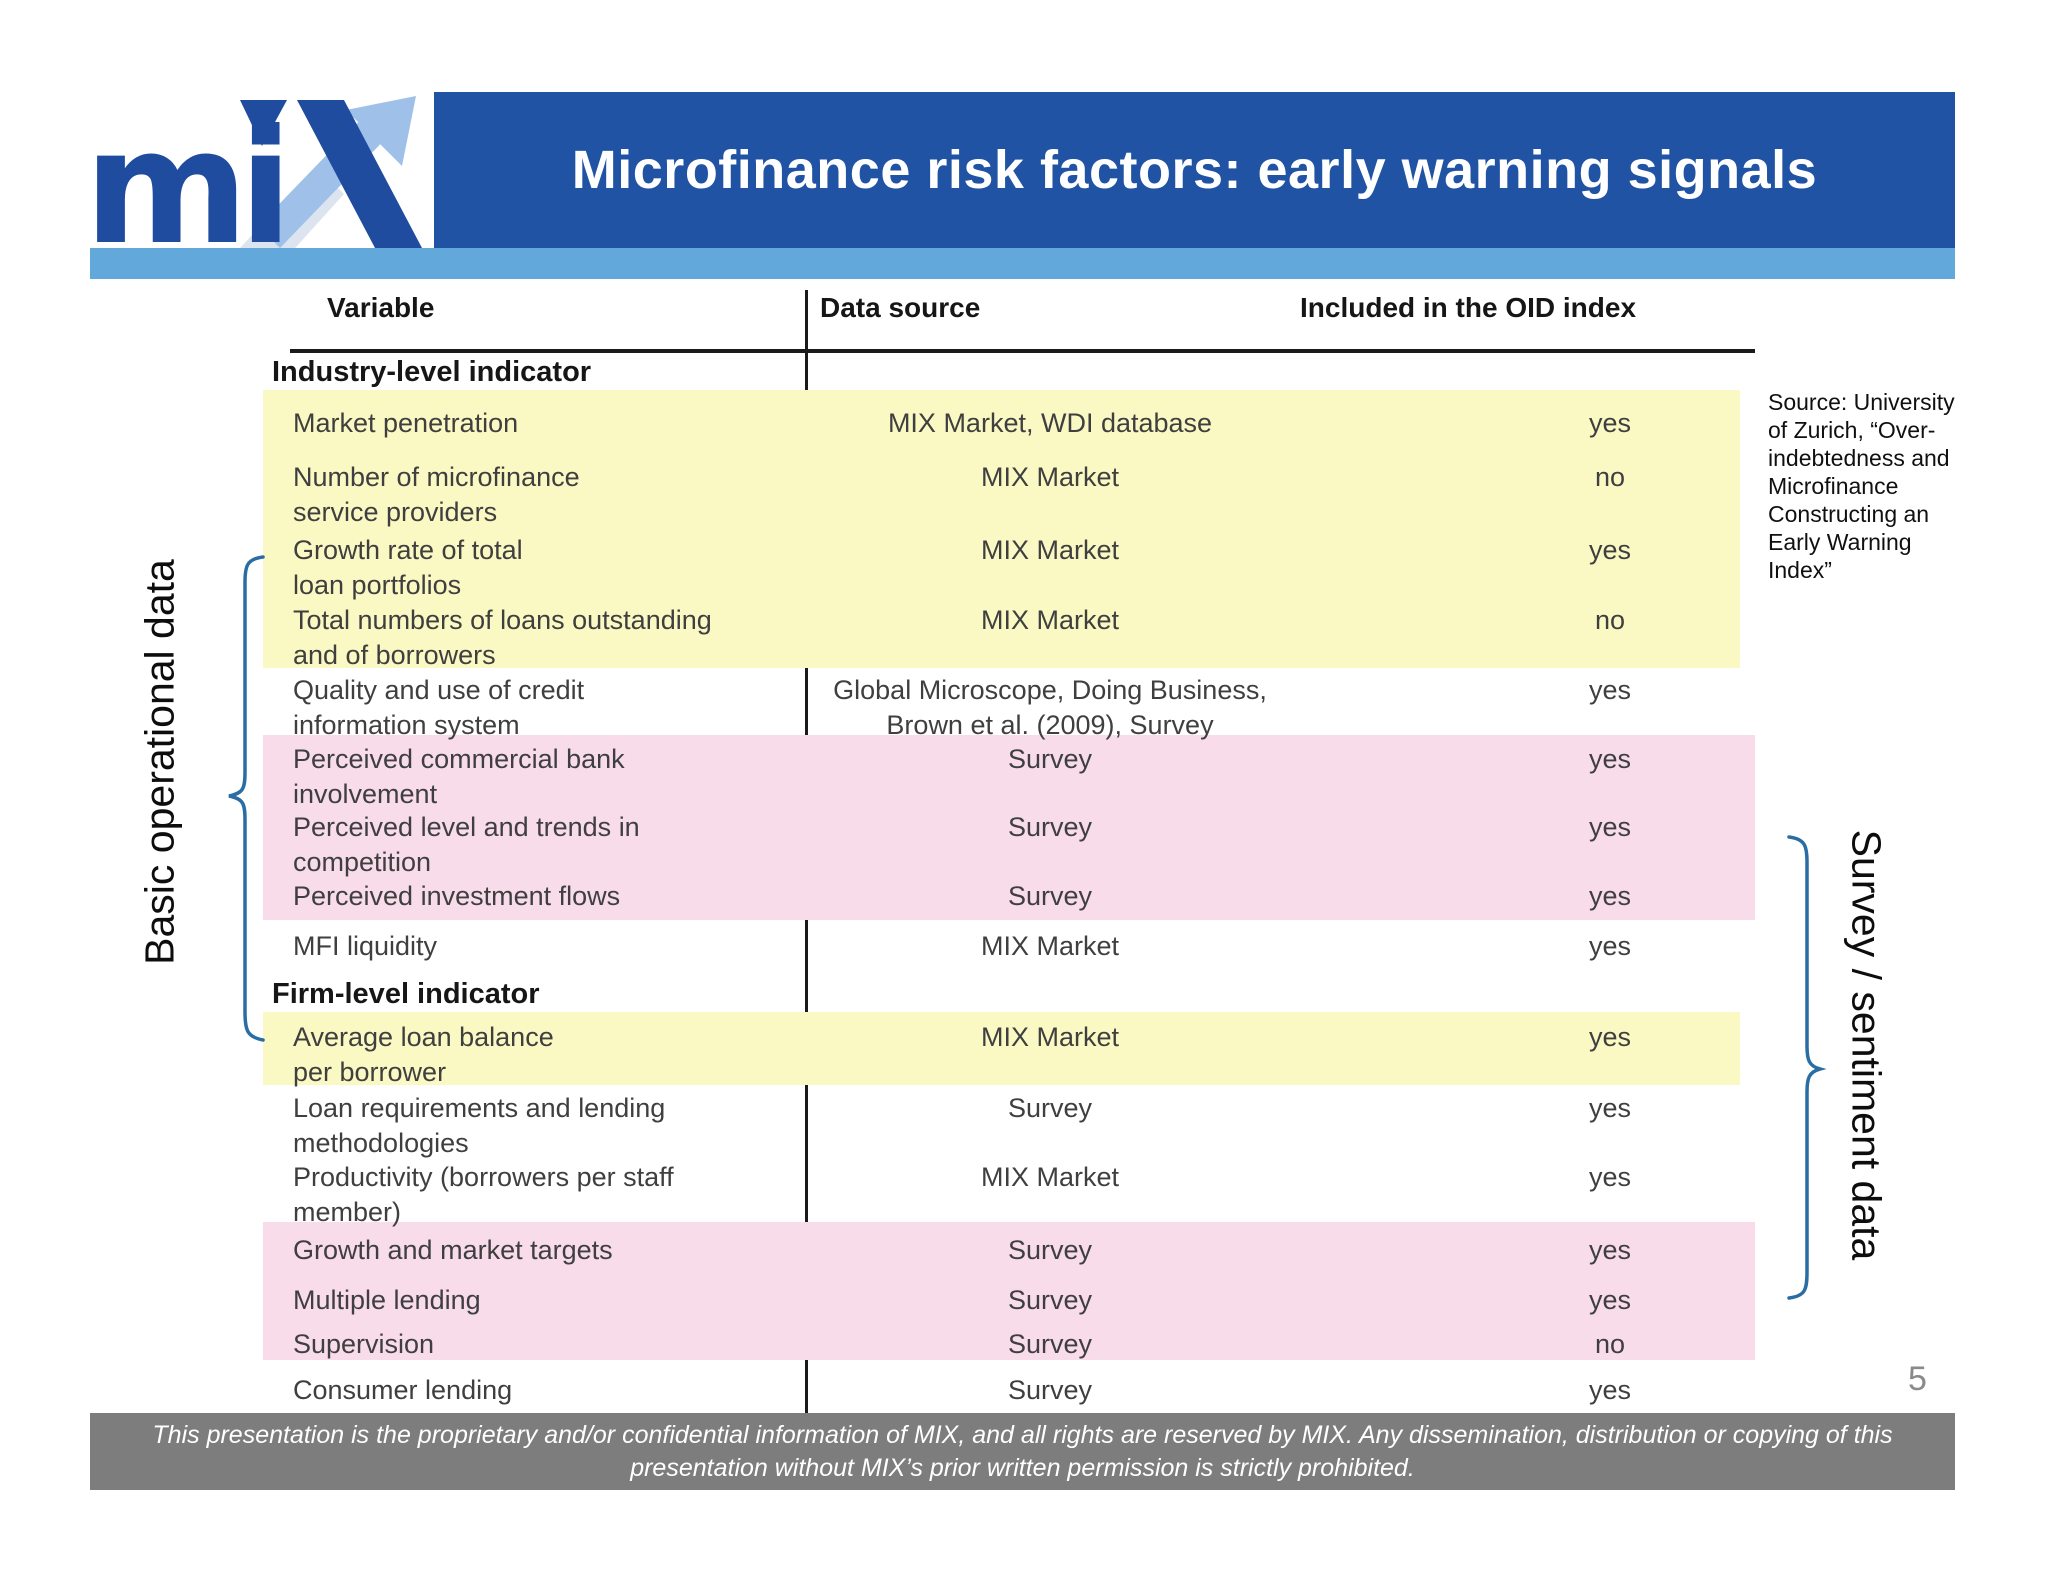  I want to click on page-number: 5, so click(1917, 1379).